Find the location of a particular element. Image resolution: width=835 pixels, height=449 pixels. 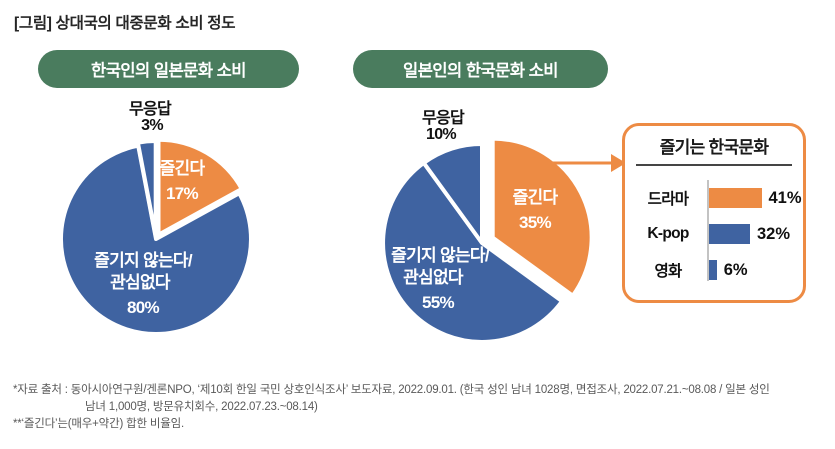

bar-drama is located at coordinates (735, 198).